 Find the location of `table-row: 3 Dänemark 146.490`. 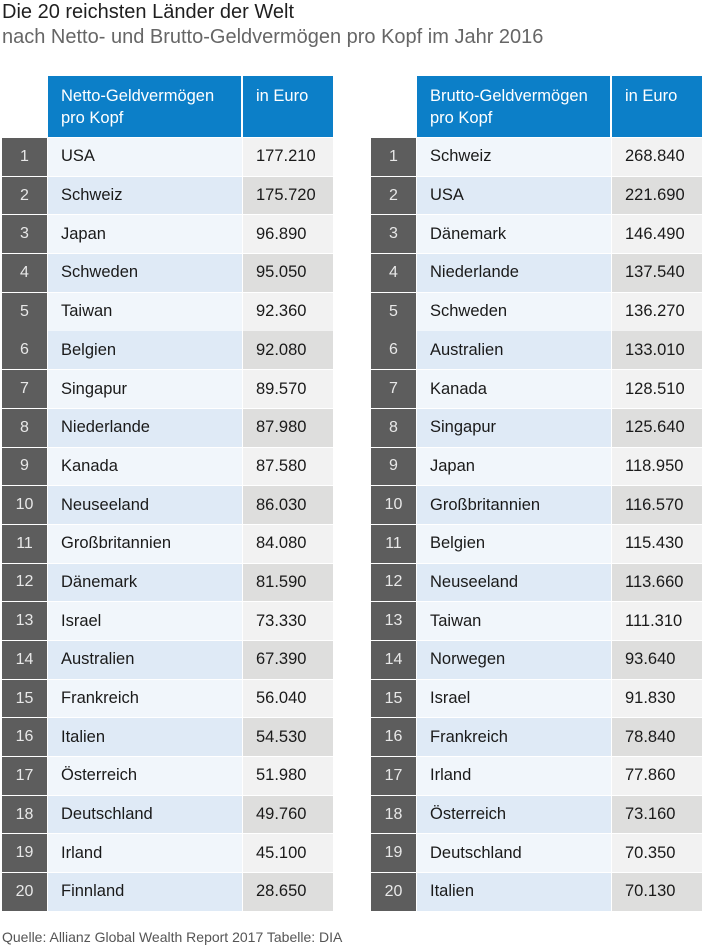

table-row: 3 Dänemark 146.490 is located at coordinates (536, 234).